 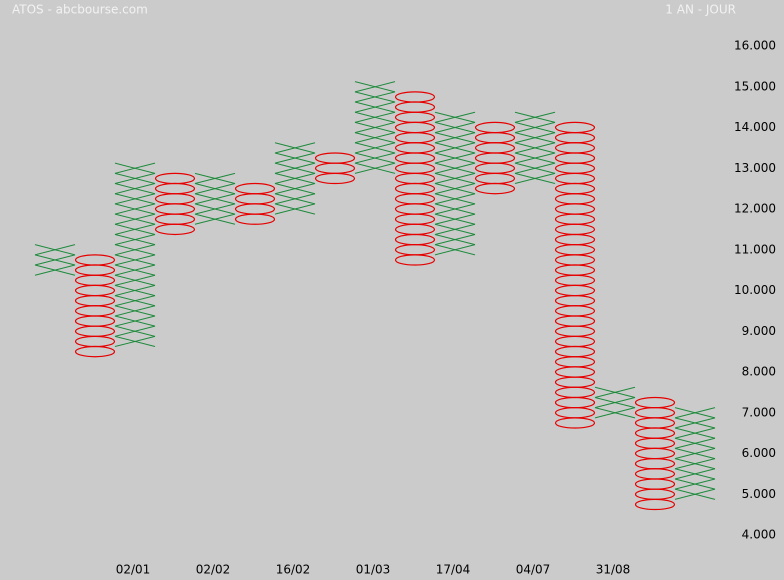 I want to click on x-tick-label: 02/01, so click(x=133, y=570).